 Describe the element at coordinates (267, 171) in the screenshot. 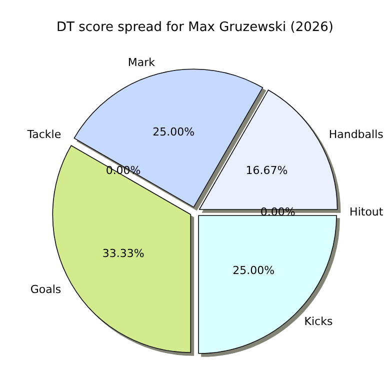

I see `data-label: 16.67%` at that location.